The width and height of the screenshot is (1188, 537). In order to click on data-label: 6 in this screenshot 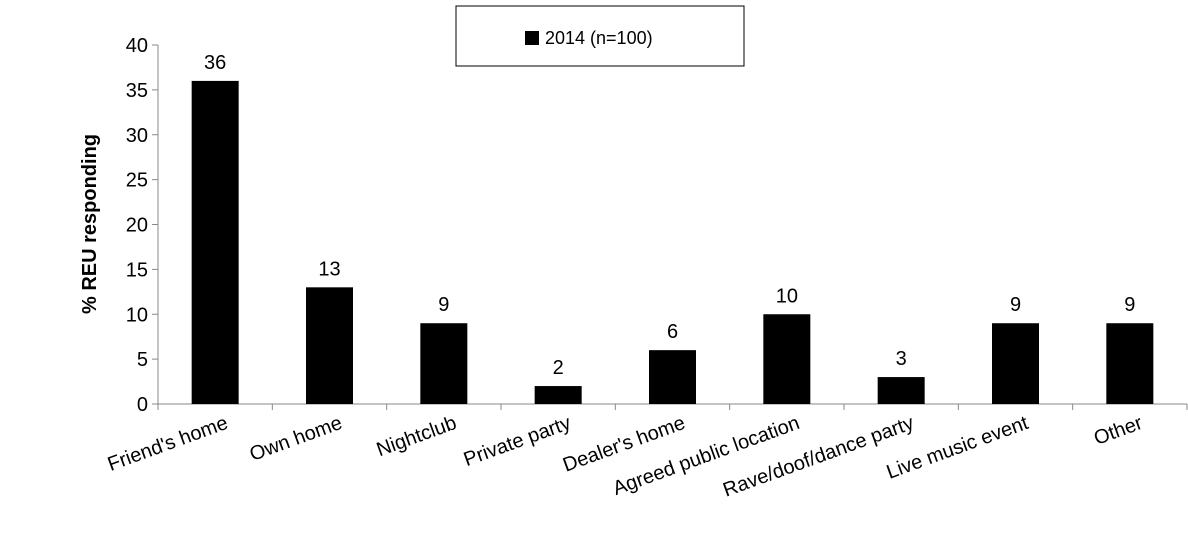, I will do `click(672, 332)`.